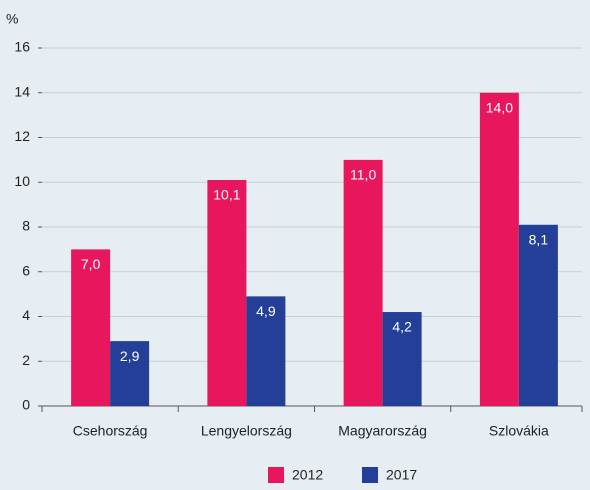 This screenshot has height=490, width=590. Describe the element at coordinates (26, 315) in the screenshot. I see `y-tick-label: 4` at that location.